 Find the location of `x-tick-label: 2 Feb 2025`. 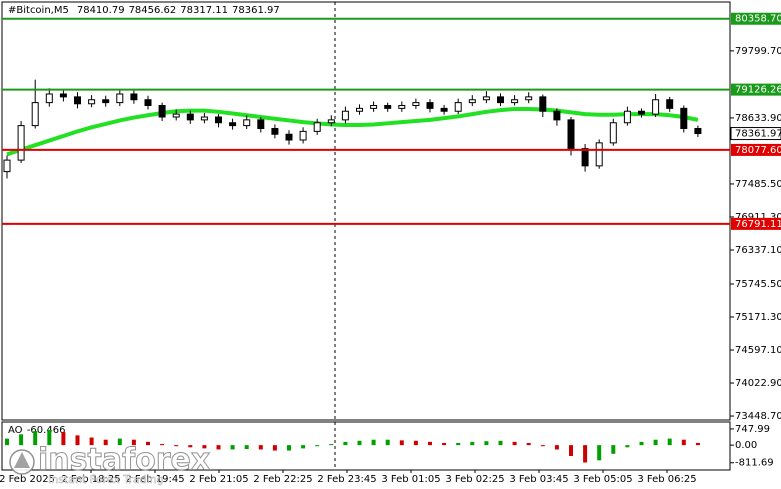

x-tick-label: 2 Feb 2025 is located at coordinates (27, 479).